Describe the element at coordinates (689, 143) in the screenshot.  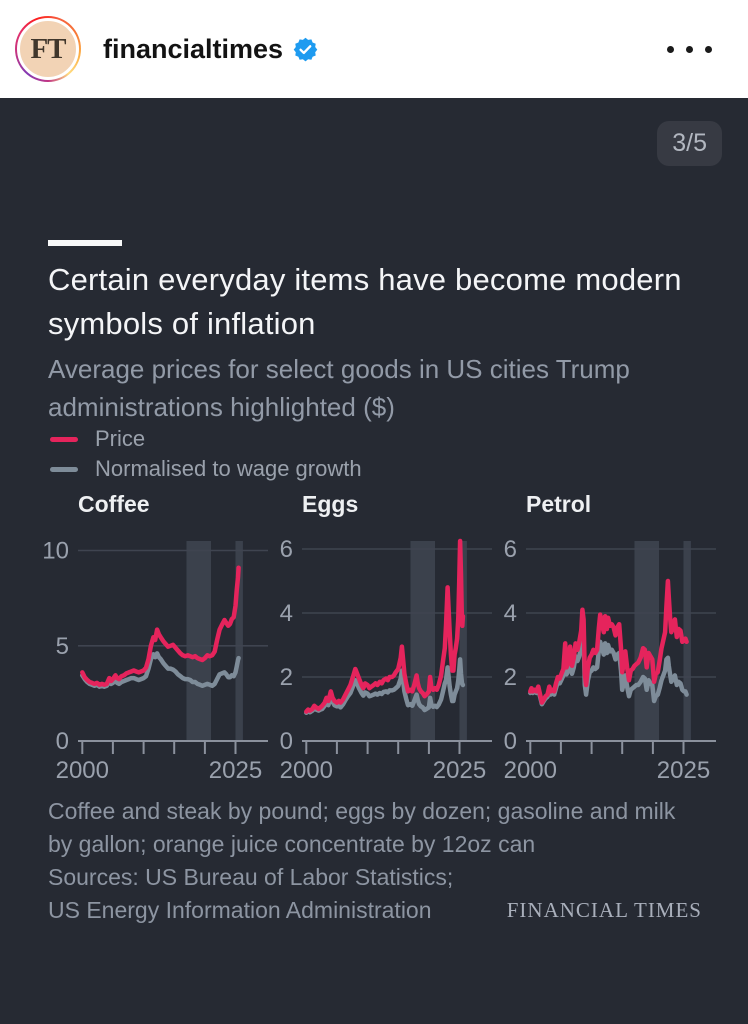
I see `slide-indicator: 3/5` at that location.